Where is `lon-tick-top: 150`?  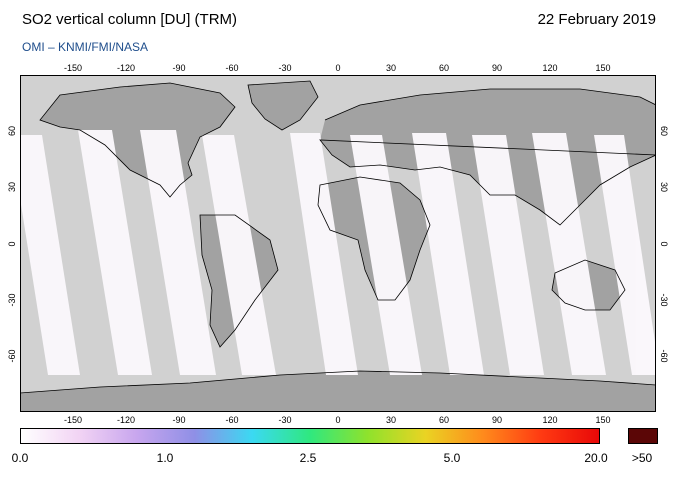 lon-tick-top: 150 is located at coordinates (603, 68).